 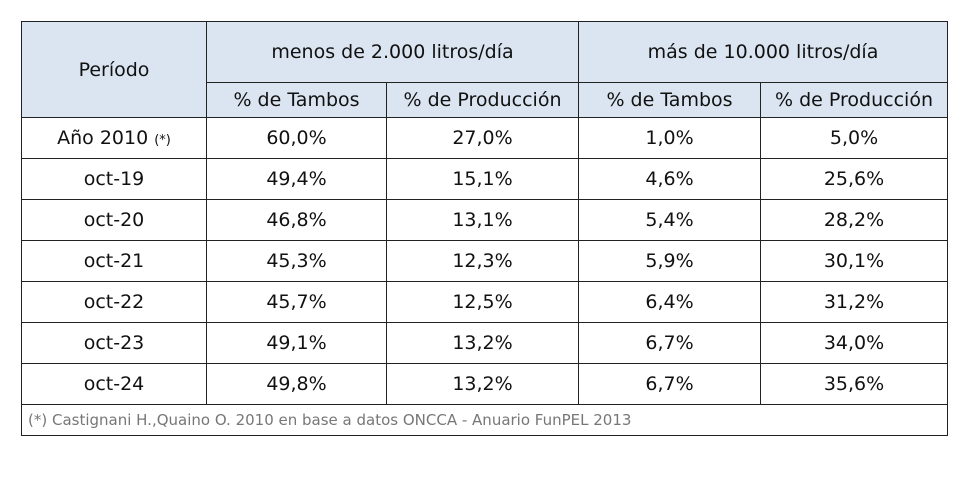 What do you see at coordinates (669, 220) in the screenshot?
I see `value-cell: 5,4%` at bounding box center [669, 220].